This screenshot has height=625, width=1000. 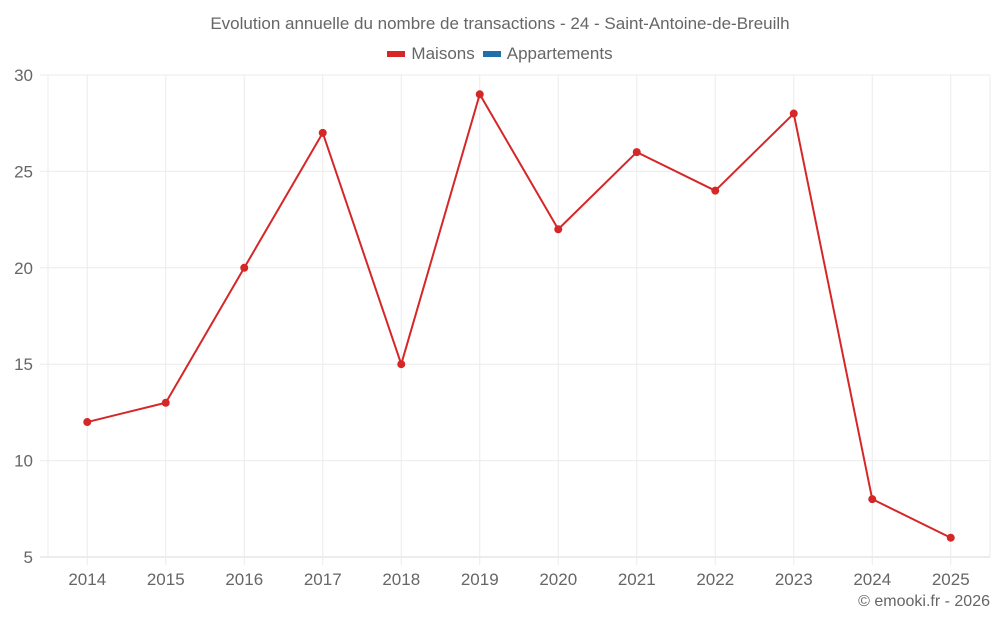 I want to click on x-tick-label: 2014, so click(x=87, y=579).